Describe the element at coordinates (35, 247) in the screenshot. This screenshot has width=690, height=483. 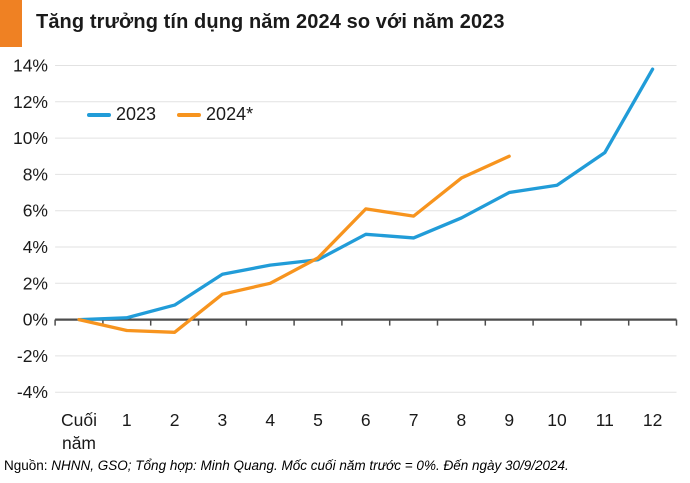
I see `y-tick-label: 4%` at that location.